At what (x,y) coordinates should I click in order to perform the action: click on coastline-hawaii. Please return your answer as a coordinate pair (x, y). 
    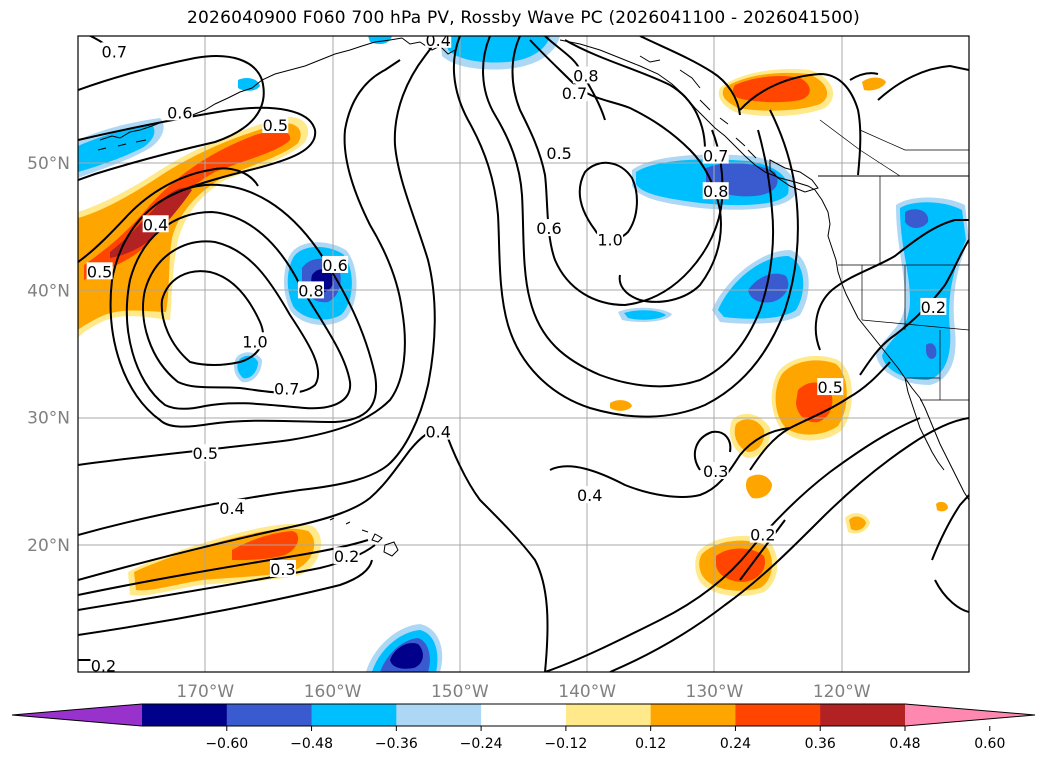
    Looking at the image, I should click on (364, 537).